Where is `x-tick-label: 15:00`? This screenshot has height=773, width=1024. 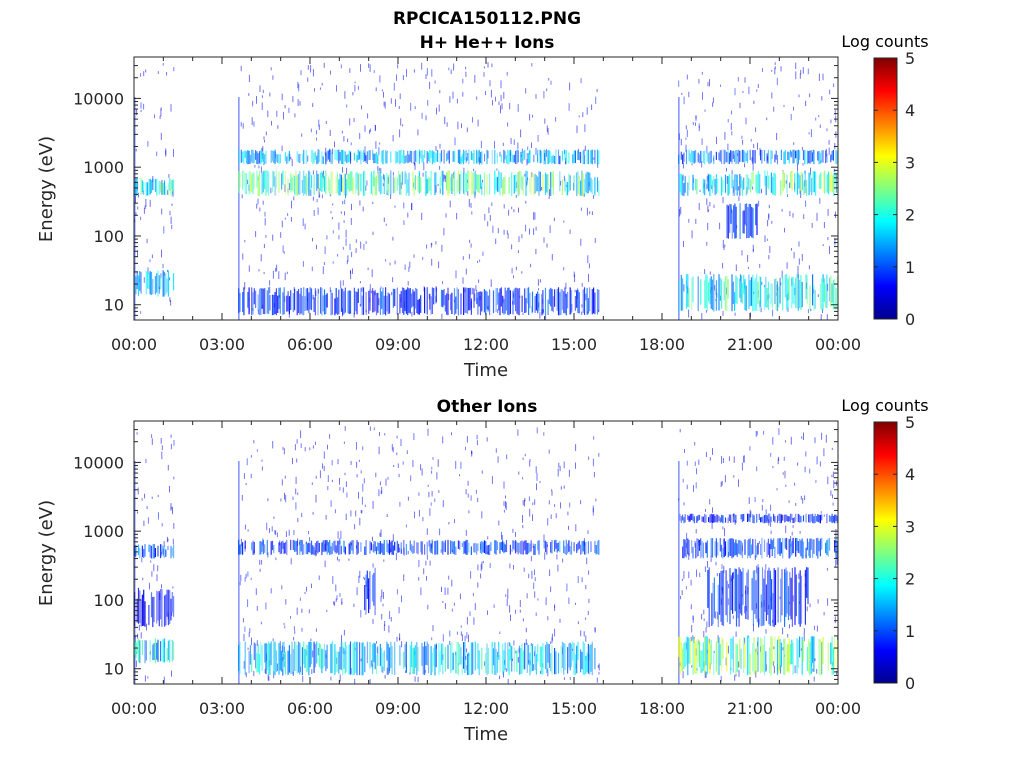
x-tick-label: 15:00 is located at coordinates (574, 344).